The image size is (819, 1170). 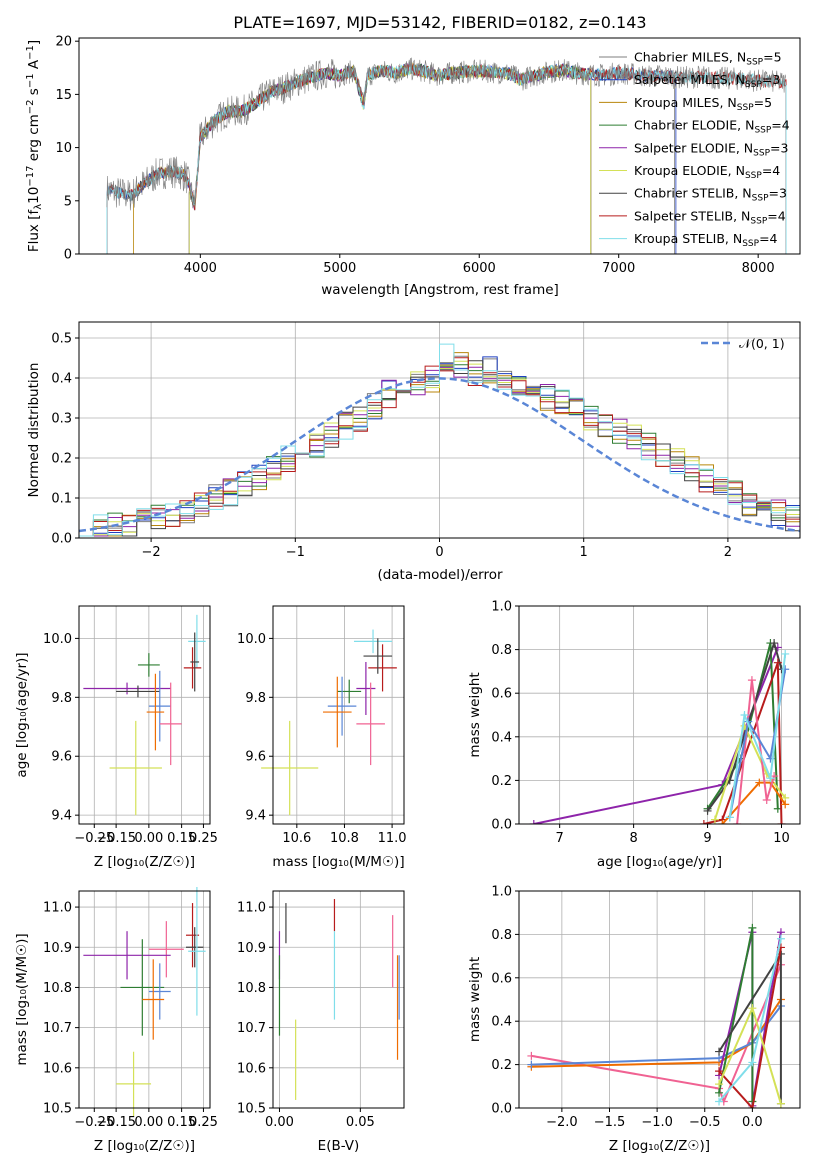 What do you see at coordinates (57, 1109) in the screenshot?
I see `mass-vs-z-ytick-label: 10.5` at bounding box center [57, 1109].